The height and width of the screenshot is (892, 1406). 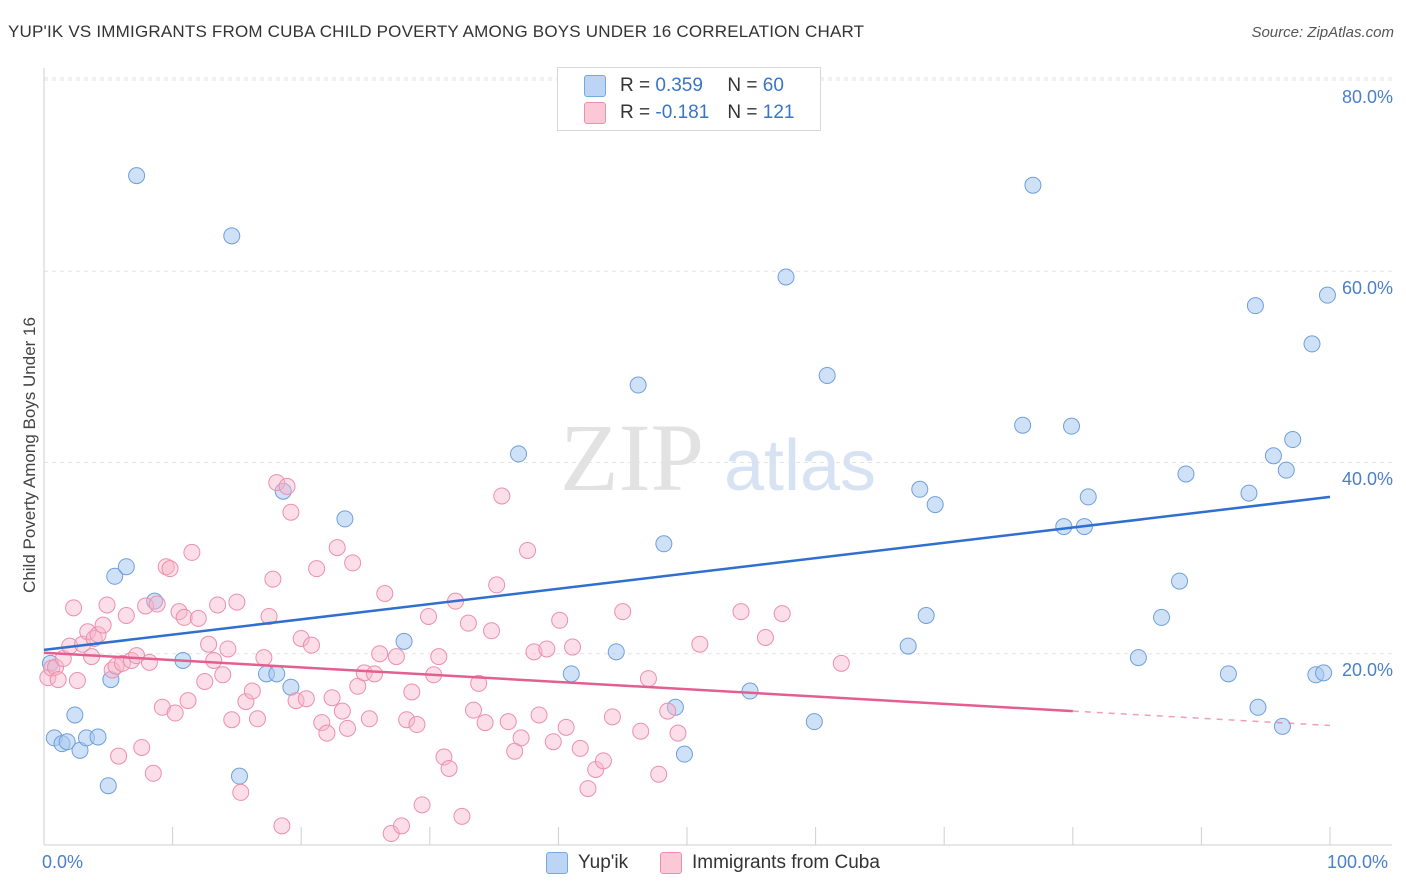 I want to click on legend-row-yupik: R = 0.359 N = 60, so click(x=684, y=86).